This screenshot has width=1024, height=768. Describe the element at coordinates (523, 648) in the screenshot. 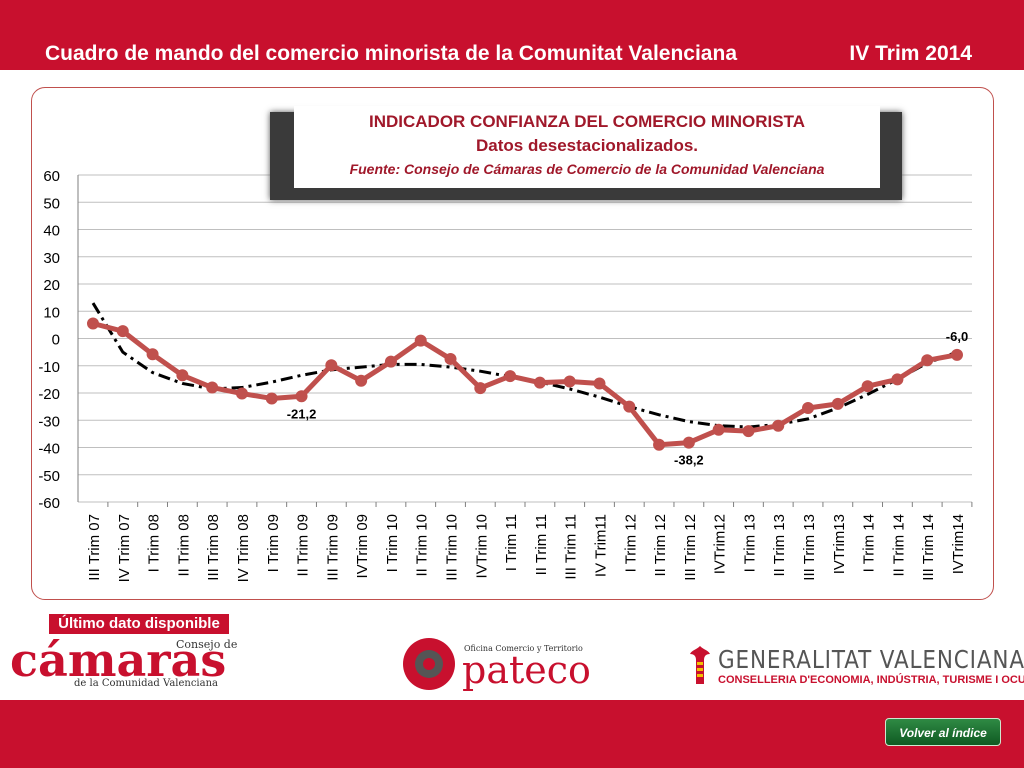

I see `pateco-logo-caption: Oficina Comercio y Territorio` at that location.